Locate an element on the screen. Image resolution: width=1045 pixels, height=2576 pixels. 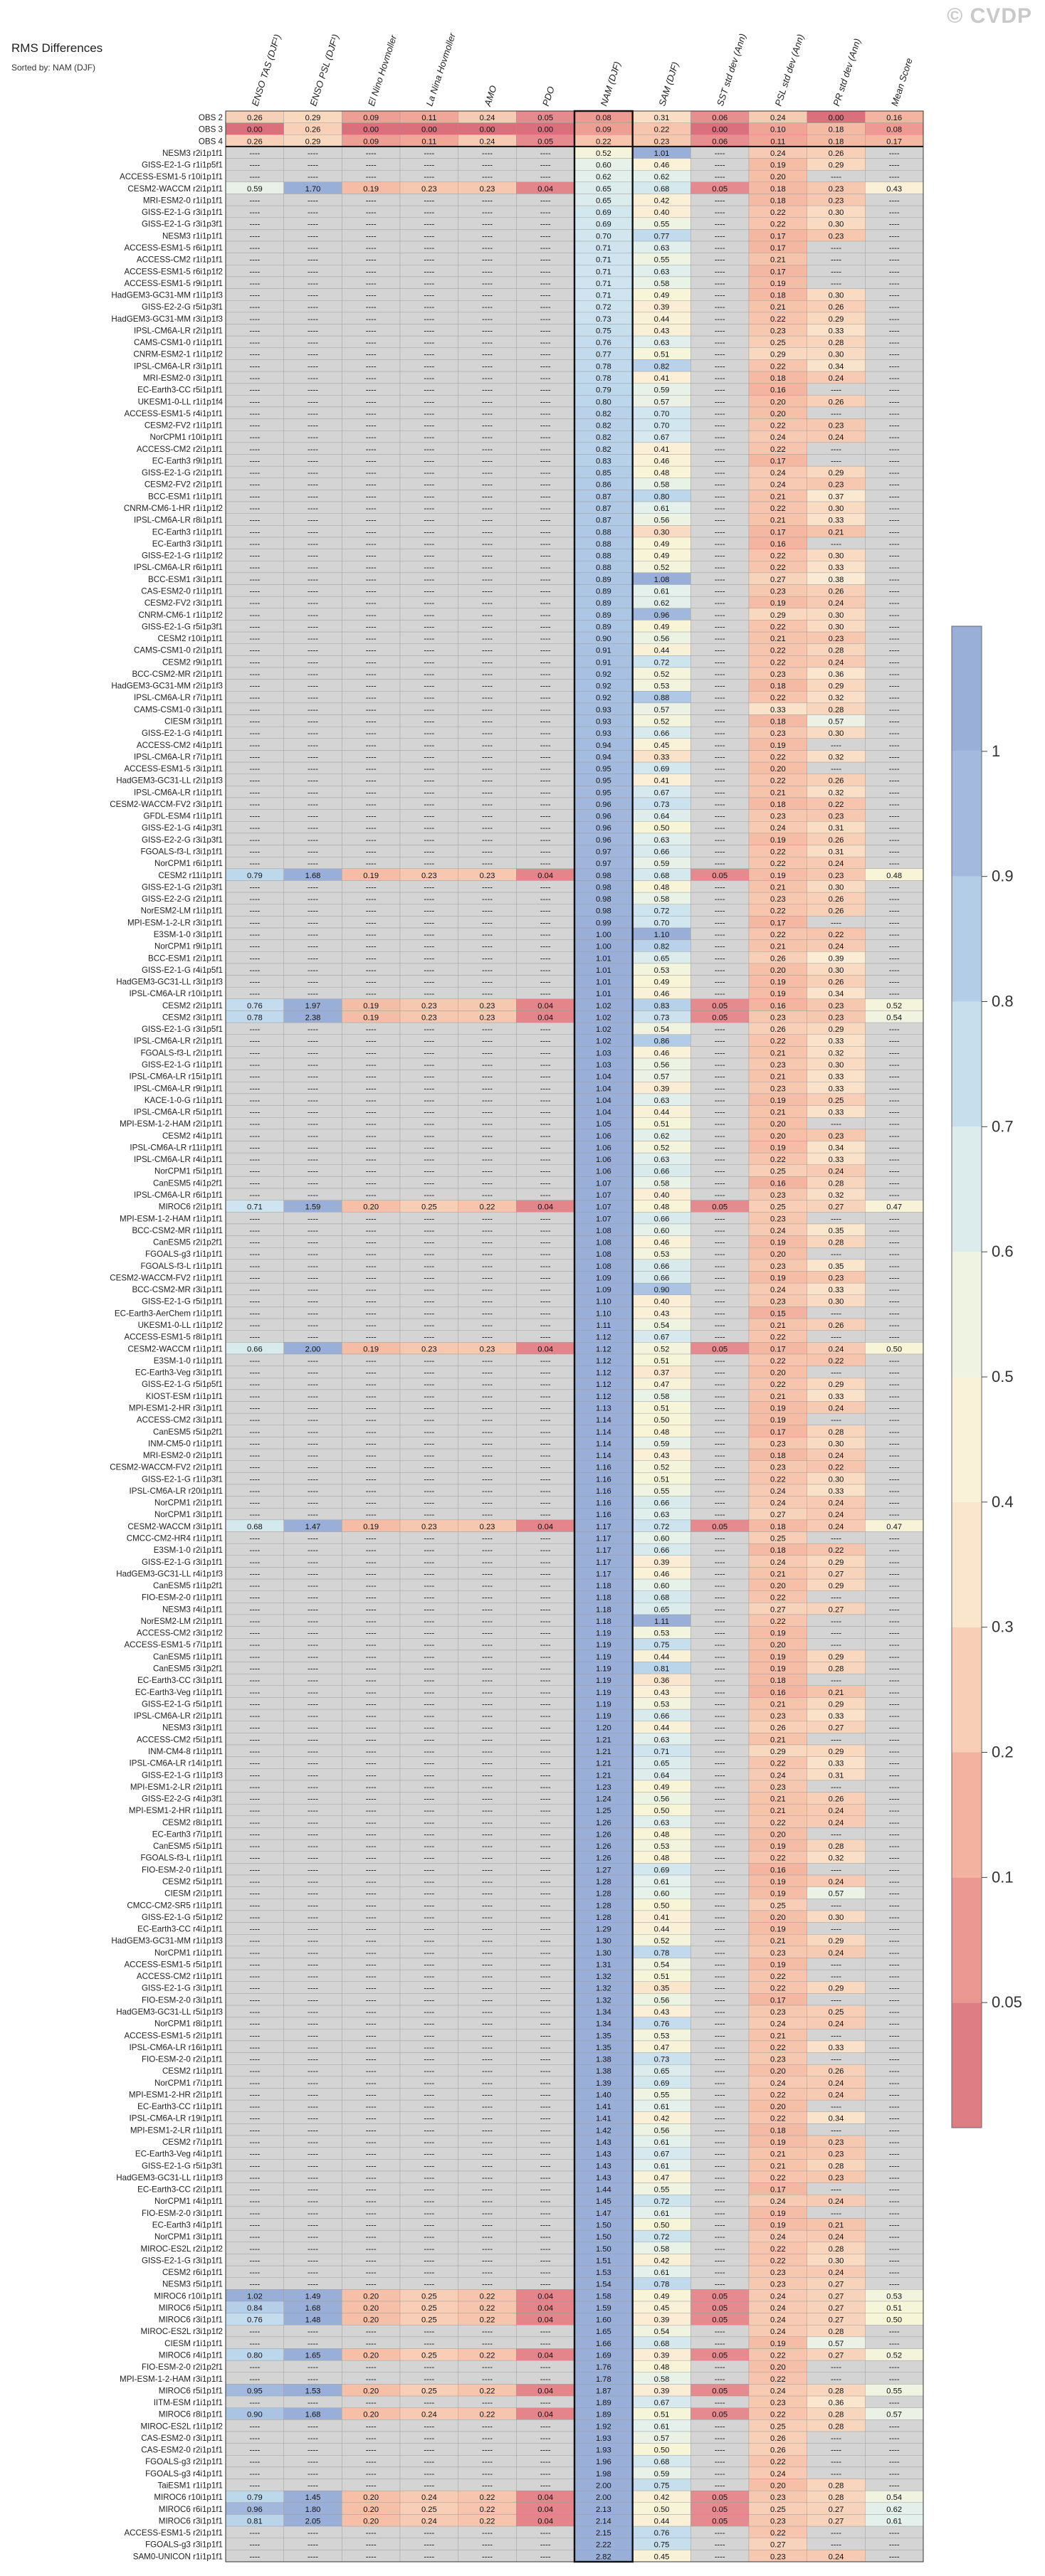
row-label: MPI-ESM-1-2-HAM r2i1p1f1 is located at coordinates (171, 1124).